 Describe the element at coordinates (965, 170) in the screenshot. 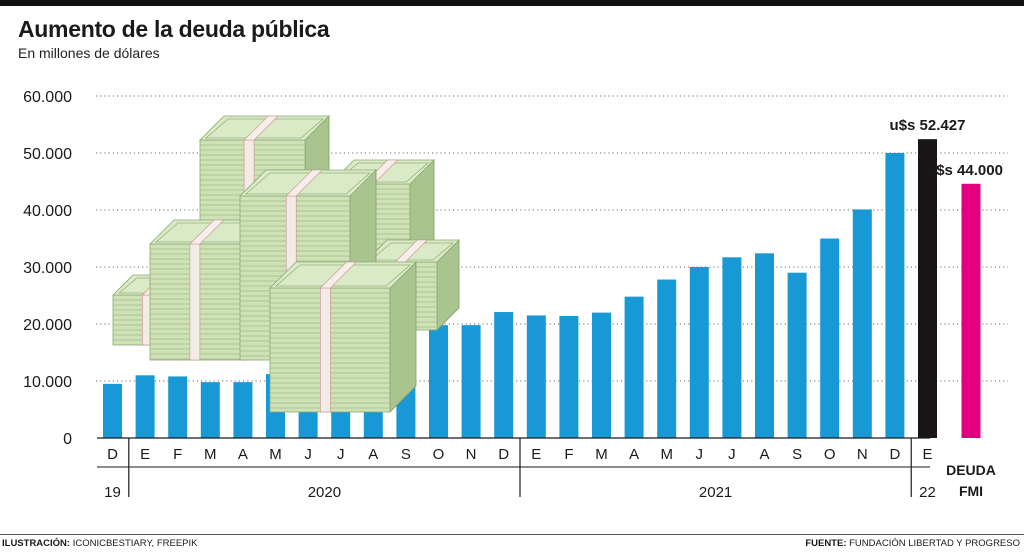

I see `annotation-fmi: u$s 44.000` at that location.